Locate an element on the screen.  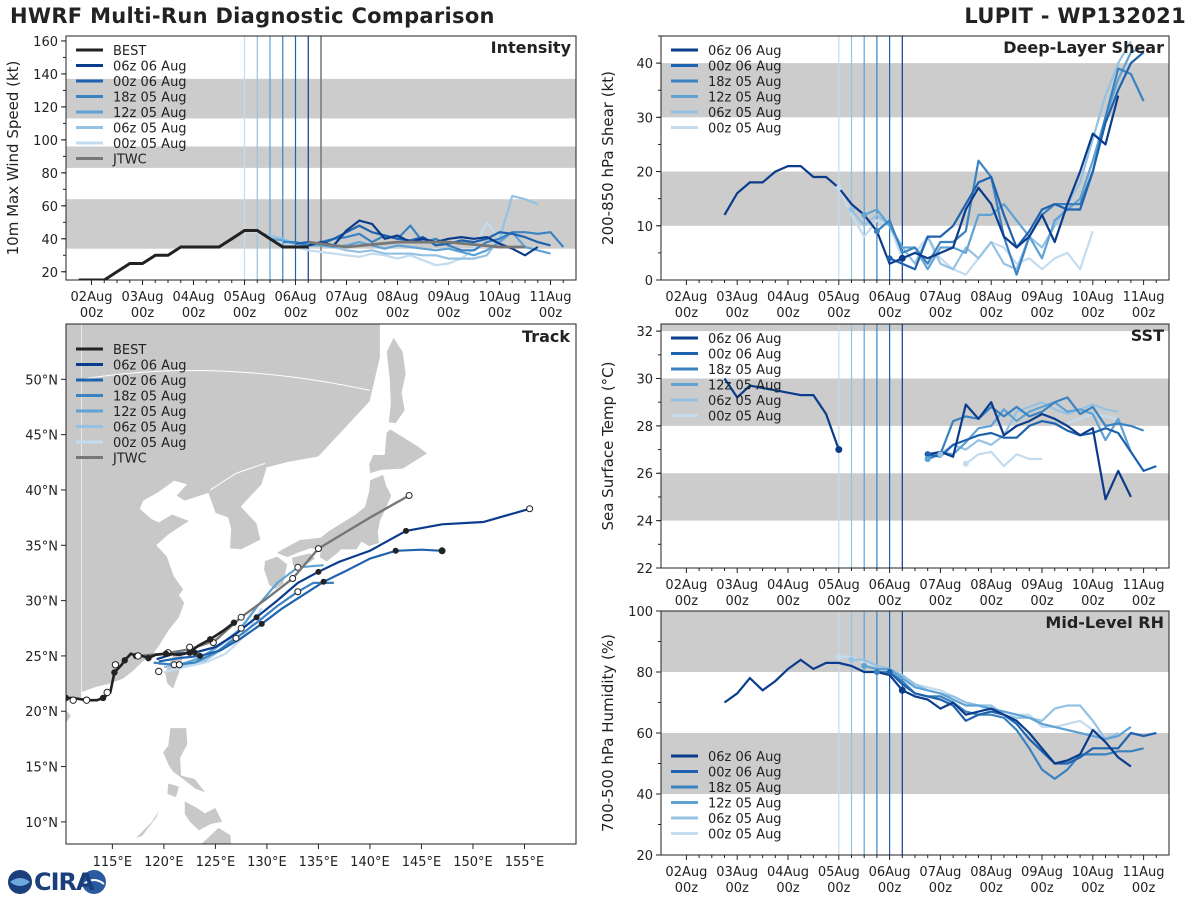
rh-xtick-day: 07Aug is located at coordinates (940, 872).